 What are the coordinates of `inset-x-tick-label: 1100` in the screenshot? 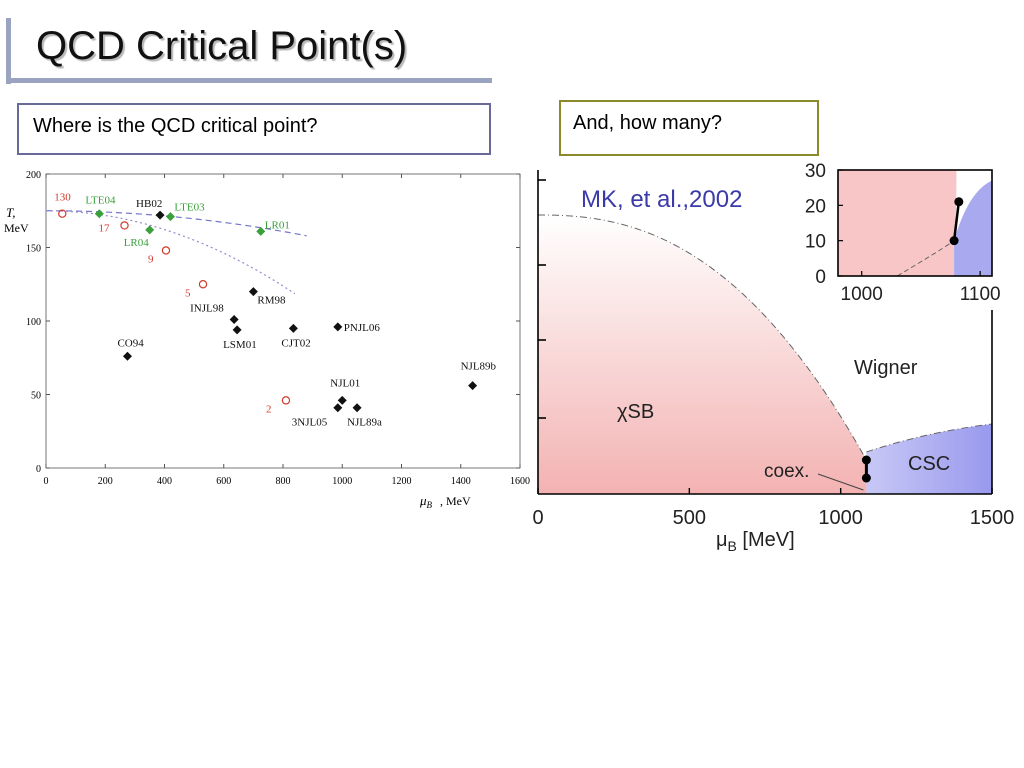 It's located at (980, 294).